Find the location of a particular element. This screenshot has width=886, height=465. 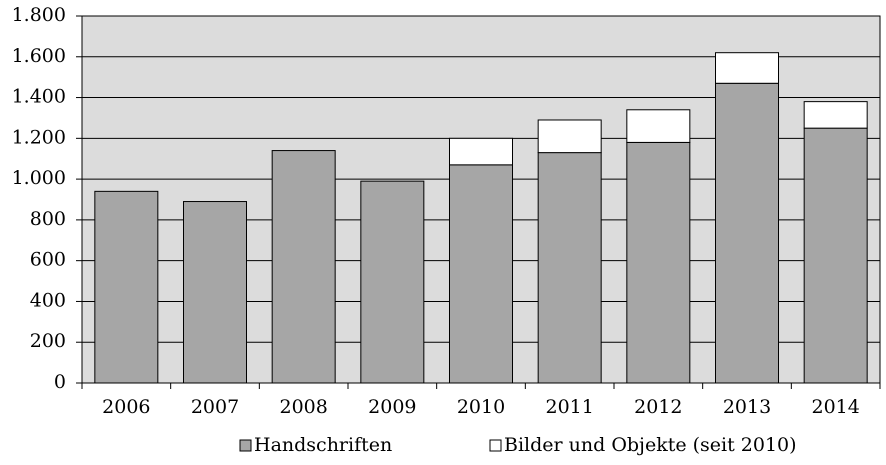

y-tick-label: 800 is located at coordinates (48, 219).